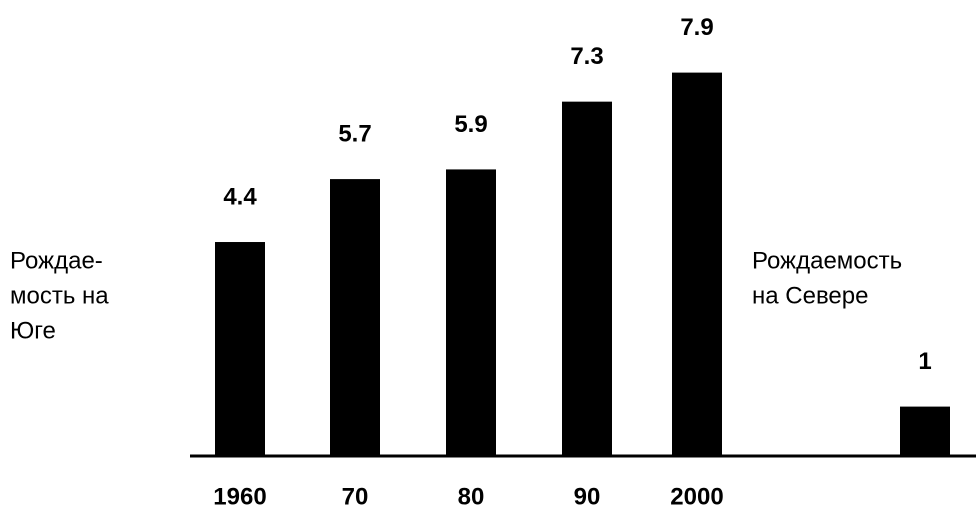  Describe the element at coordinates (587, 496) in the screenshot. I see `x-tick-label: 90` at that location.